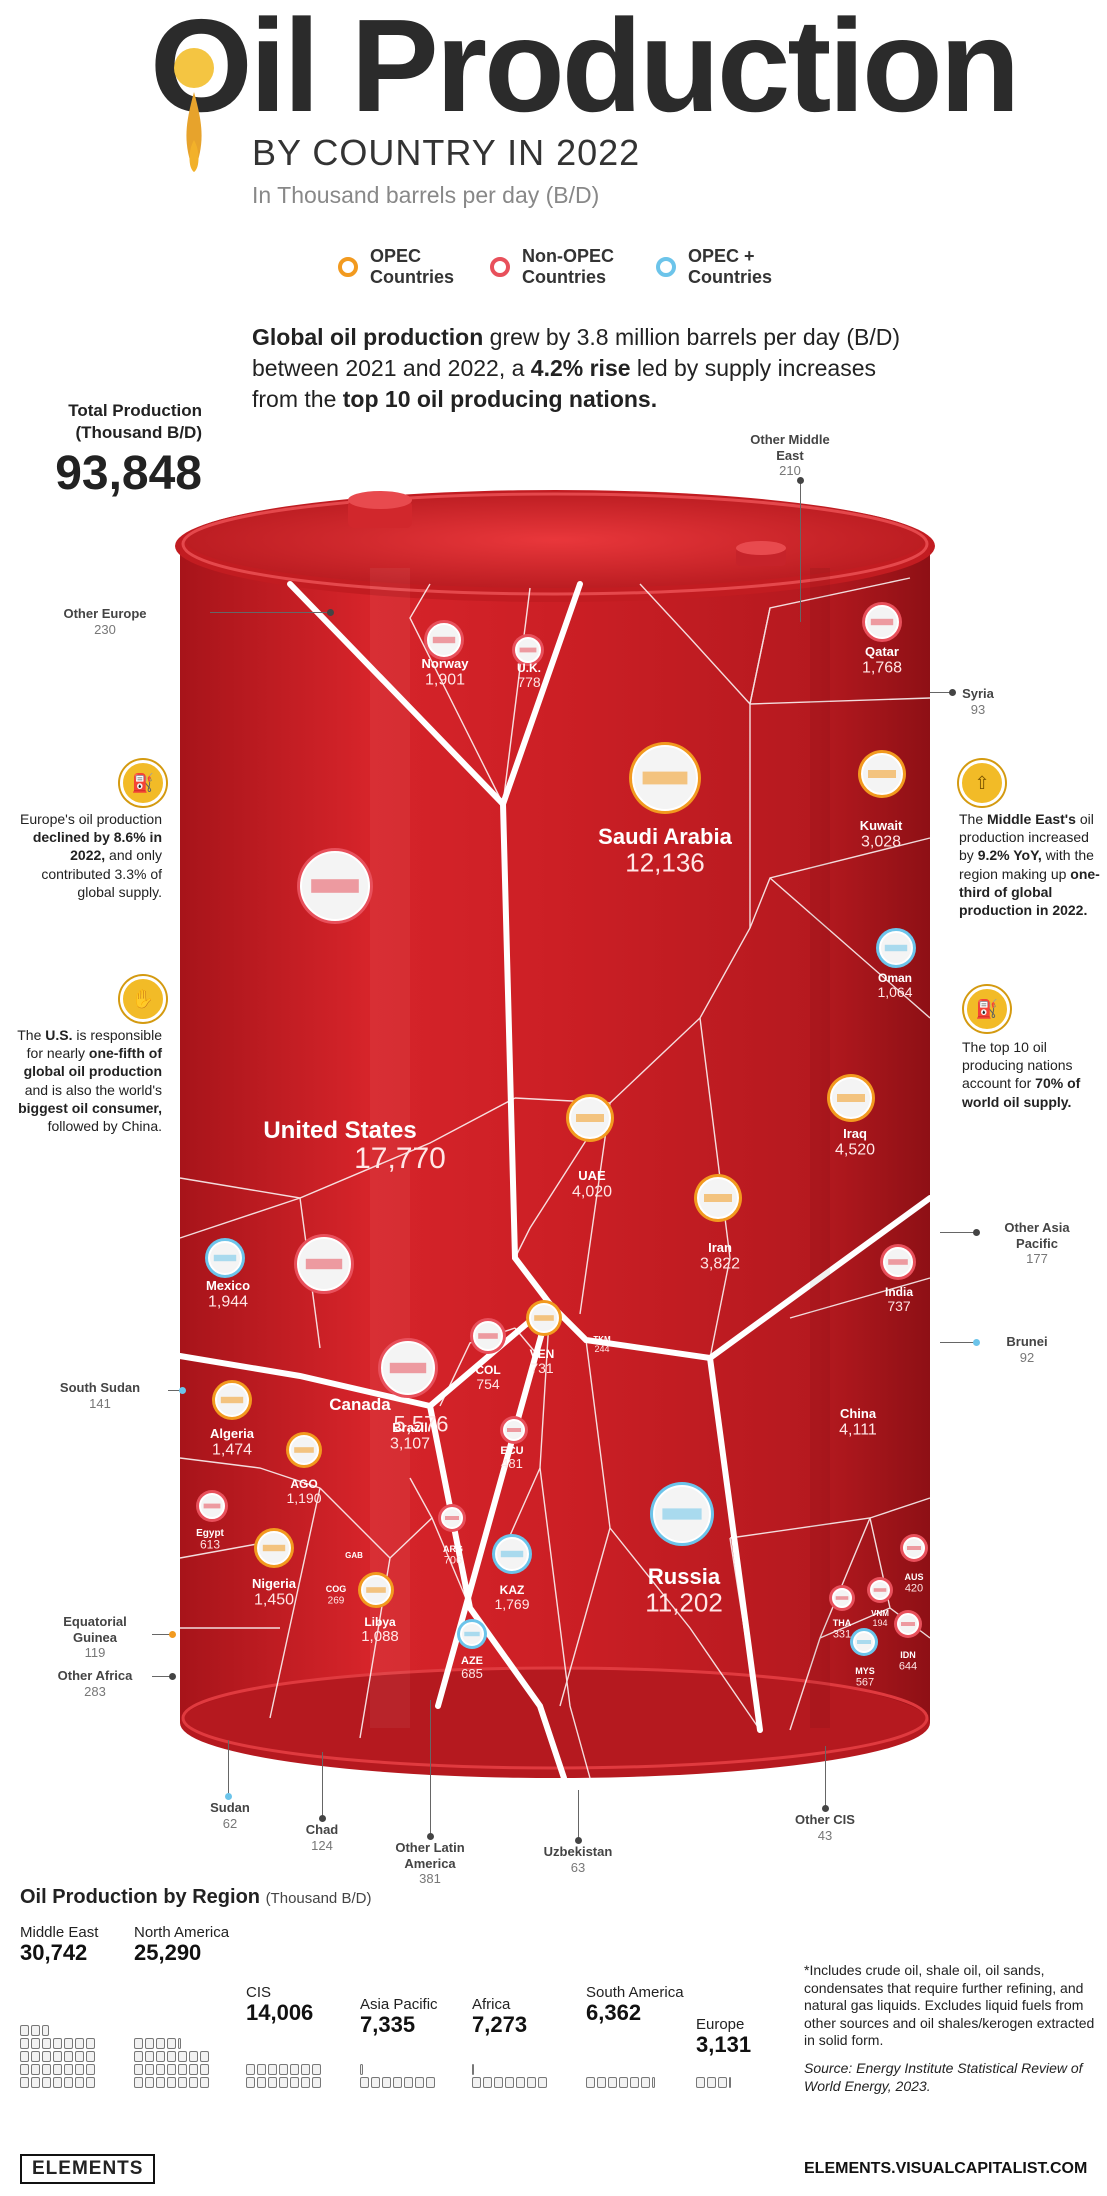  Describe the element at coordinates (1029, 891) in the screenshot. I see `middle-east-bold-f: one-third of global production in 2022.` at that location.